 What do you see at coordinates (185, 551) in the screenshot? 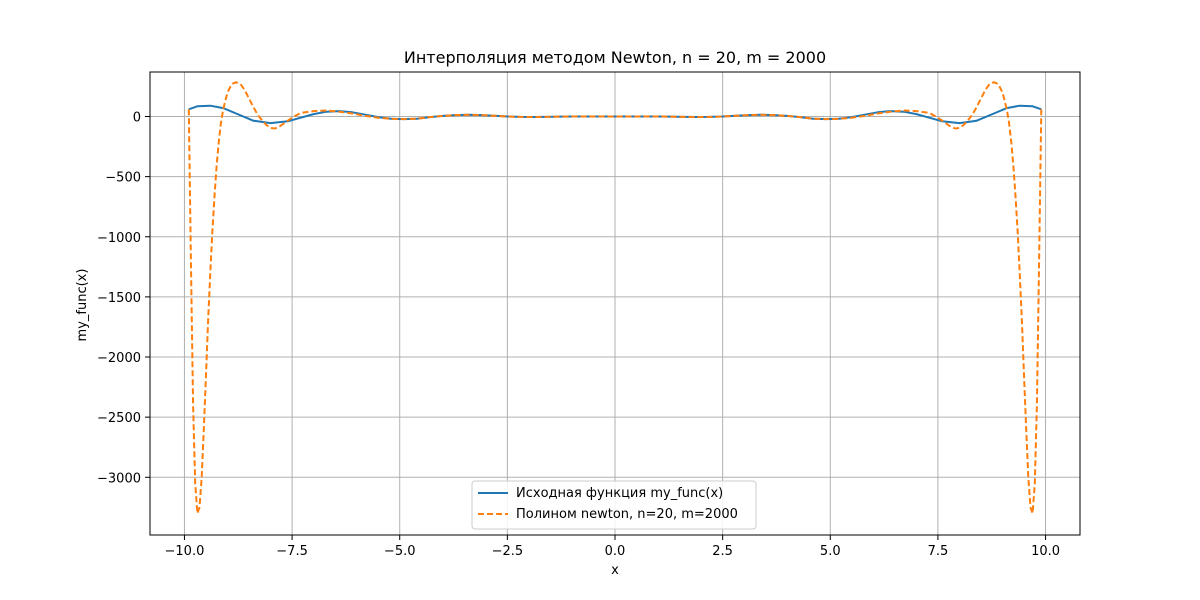
I see `x-tick-label: −10.0` at bounding box center [185, 551].